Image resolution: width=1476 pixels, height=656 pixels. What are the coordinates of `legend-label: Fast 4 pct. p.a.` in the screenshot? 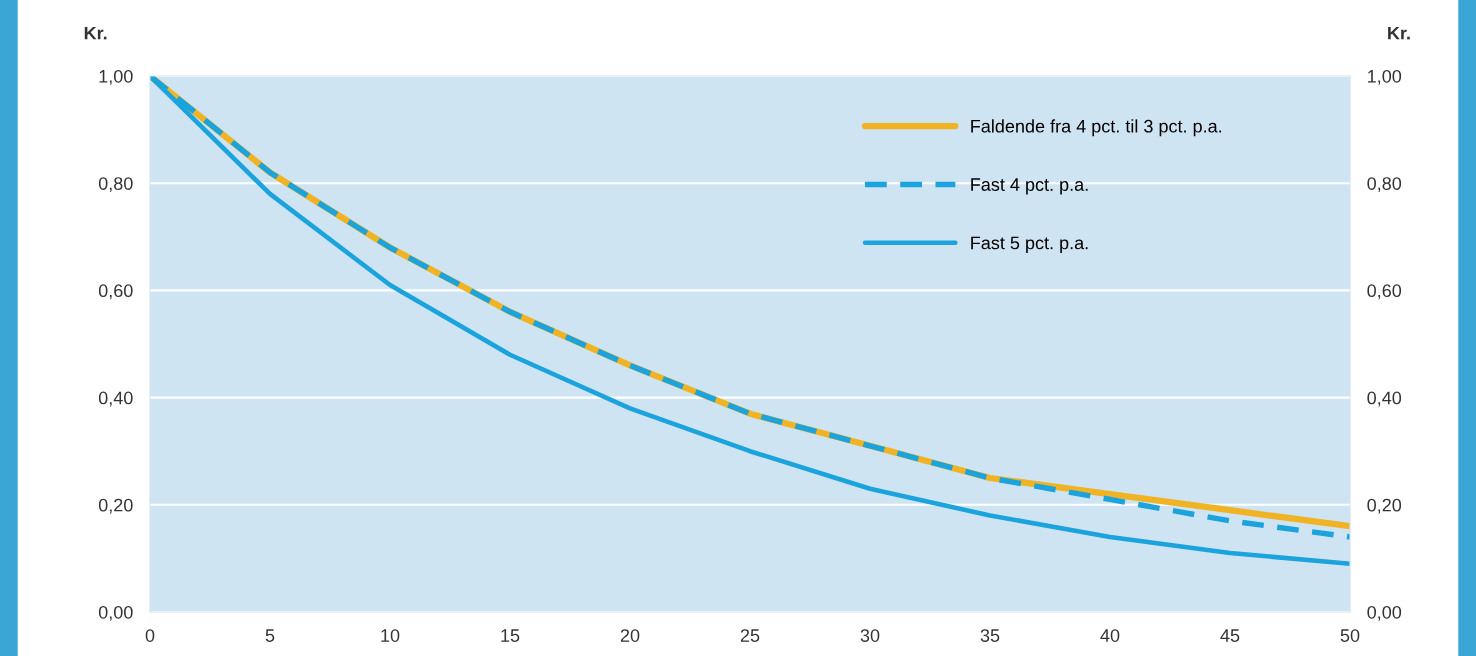 It's located at (1029, 186).